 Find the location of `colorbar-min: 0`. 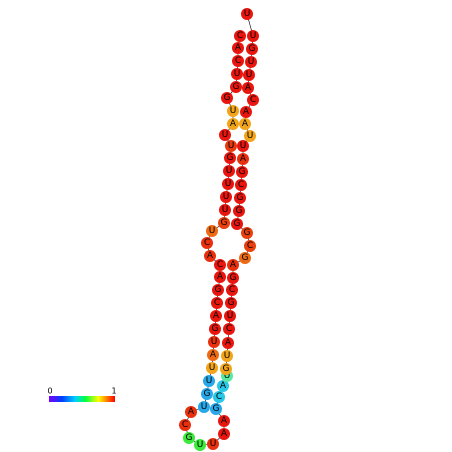

colorbar-min: 0 is located at coordinates (49, 391).